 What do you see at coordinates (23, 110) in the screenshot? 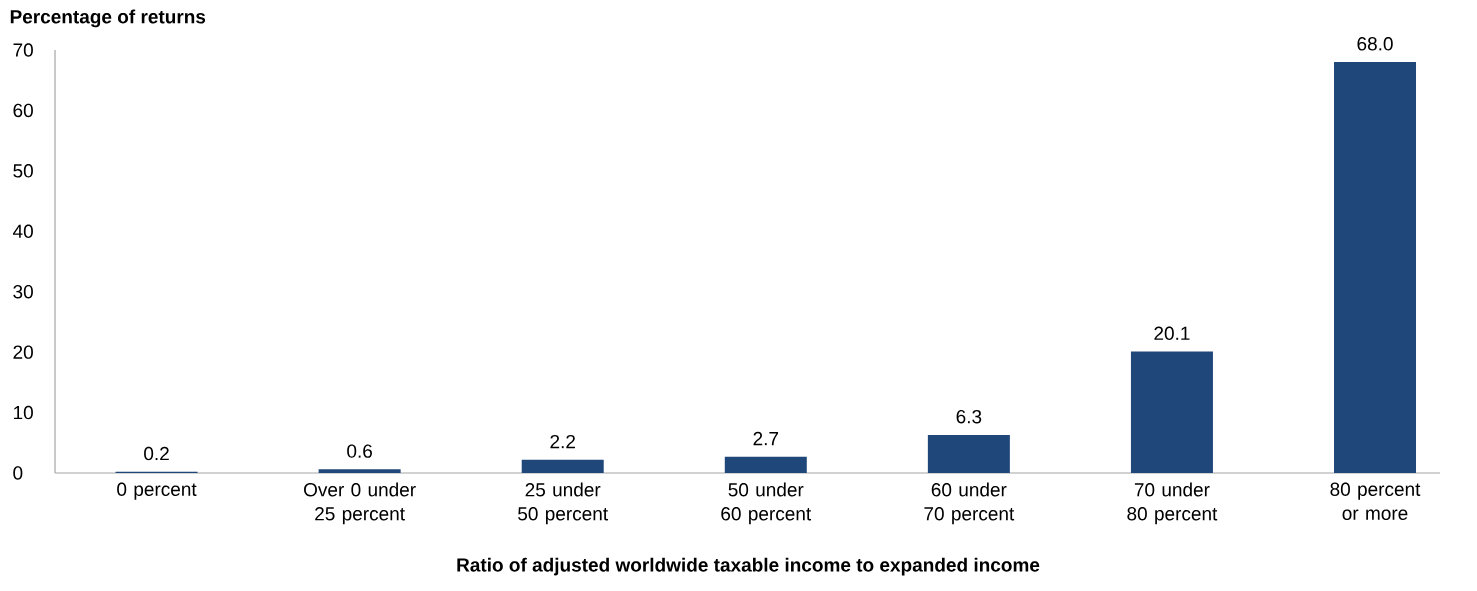
I see `y-tick-label: 60` at bounding box center [23, 110].